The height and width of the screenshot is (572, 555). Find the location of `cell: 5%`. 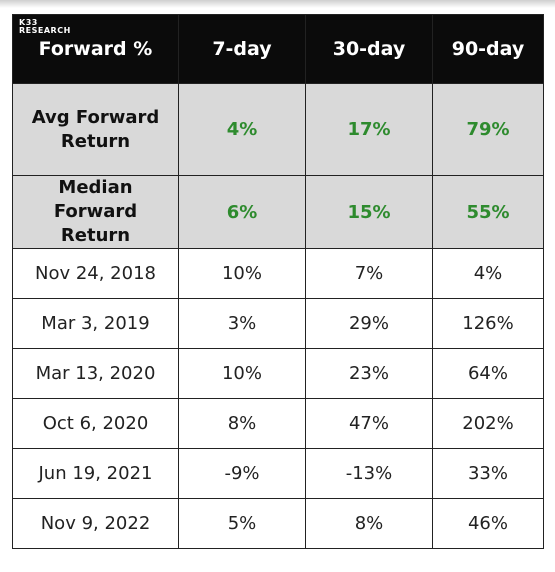

cell: 5% is located at coordinates (242, 523).